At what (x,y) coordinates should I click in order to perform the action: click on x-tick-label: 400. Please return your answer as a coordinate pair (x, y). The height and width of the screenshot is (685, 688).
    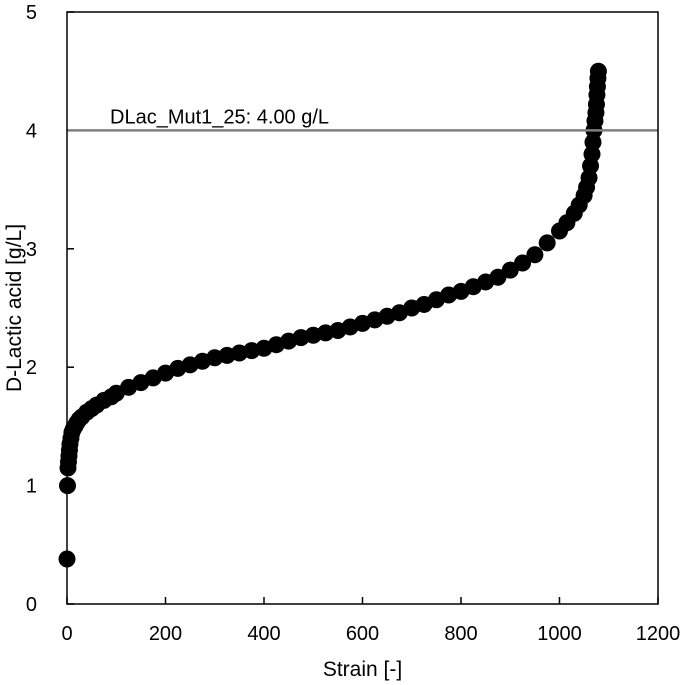
    Looking at the image, I should click on (263, 634).